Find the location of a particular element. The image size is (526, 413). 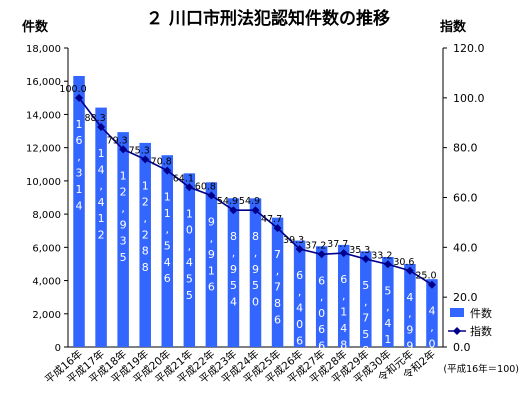

index-value-label: 39.3 is located at coordinates (293, 240).